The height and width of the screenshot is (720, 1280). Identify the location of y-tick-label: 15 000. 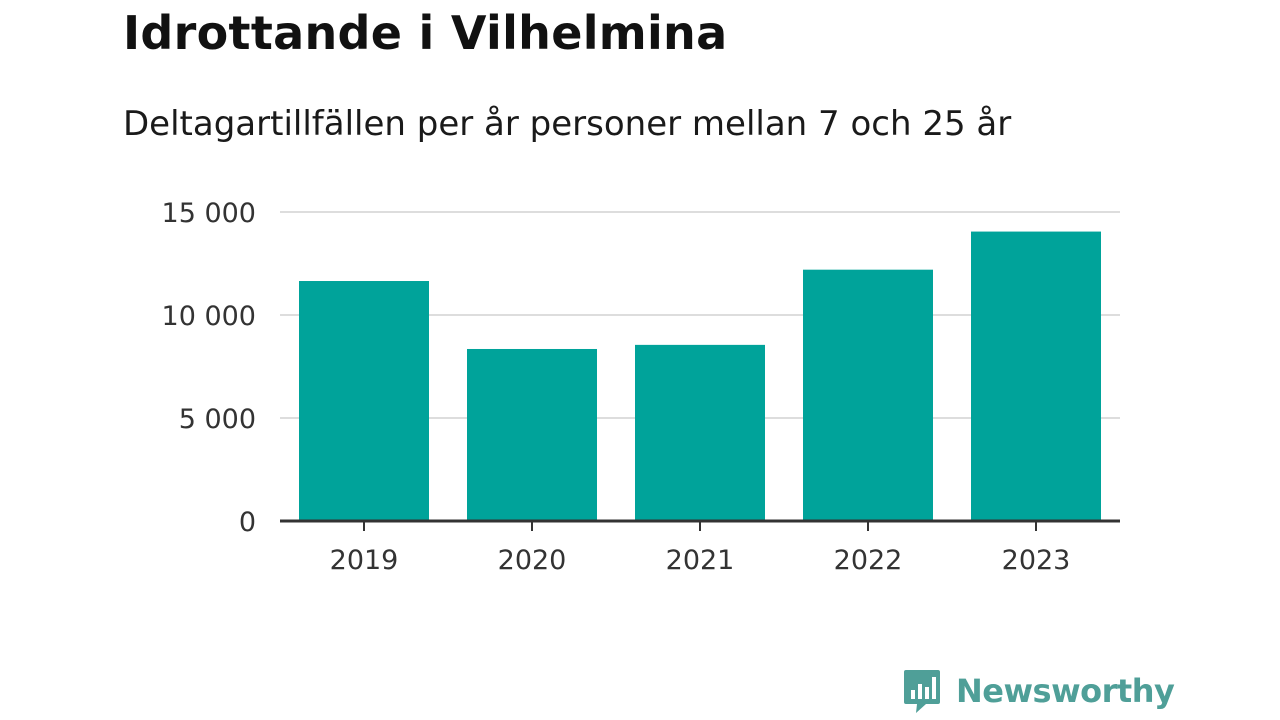
(209, 213).